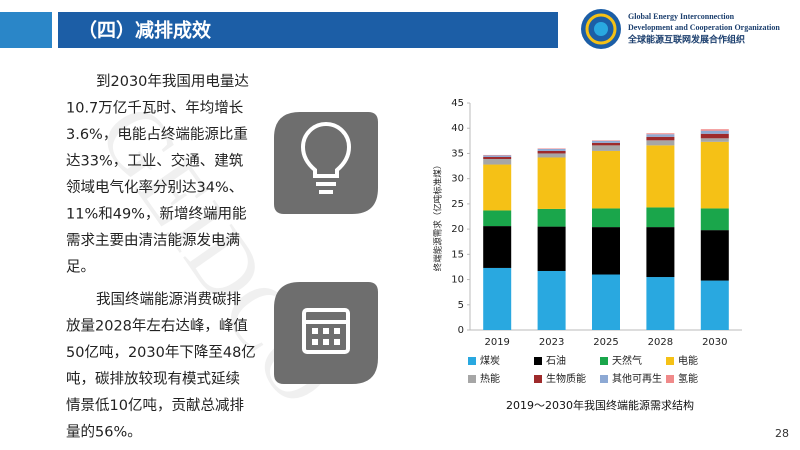  What do you see at coordinates (457, 128) in the screenshot?
I see `y-tick-label: 40` at bounding box center [457, 128].